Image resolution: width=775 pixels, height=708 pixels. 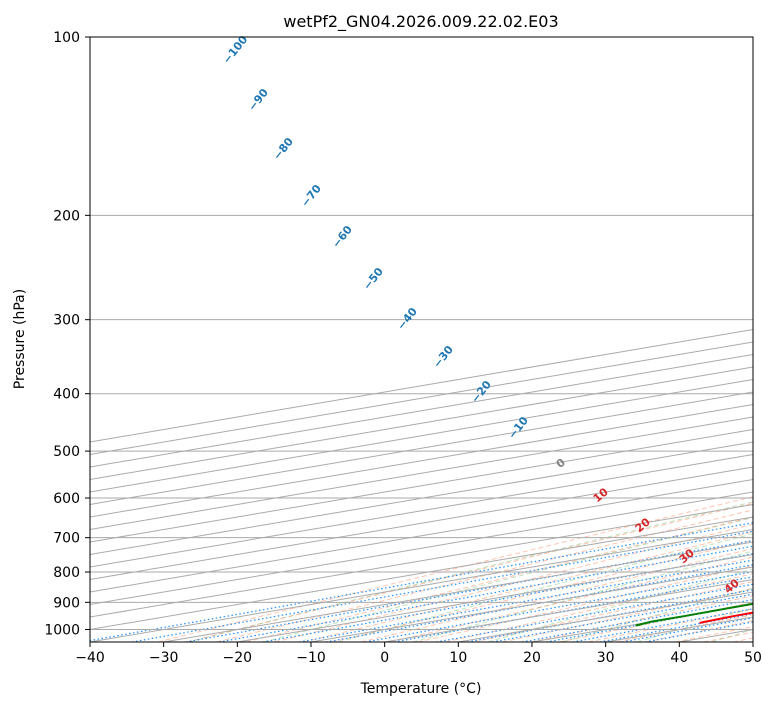 I want to click on y-tick-label: 600, so click(x=66, y=499).